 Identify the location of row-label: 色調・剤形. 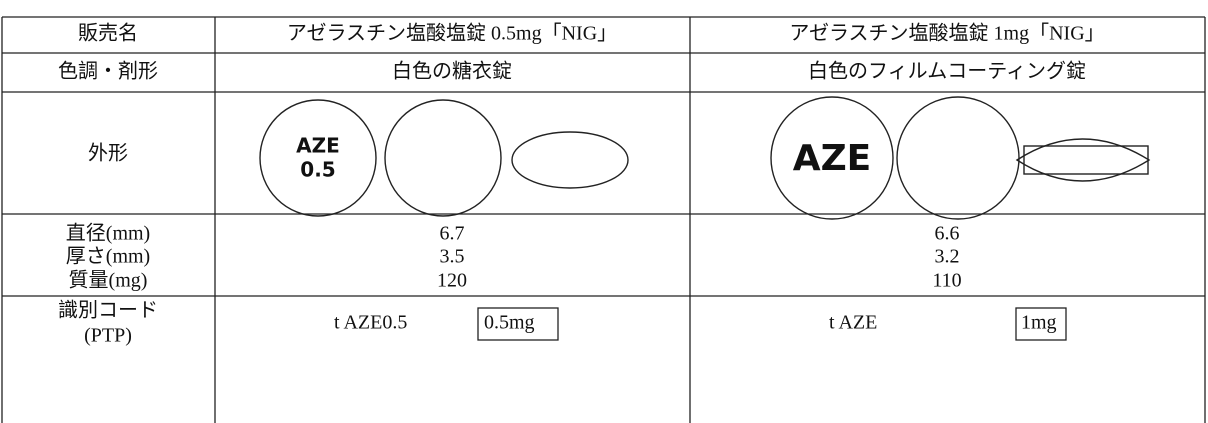
(108, 71).